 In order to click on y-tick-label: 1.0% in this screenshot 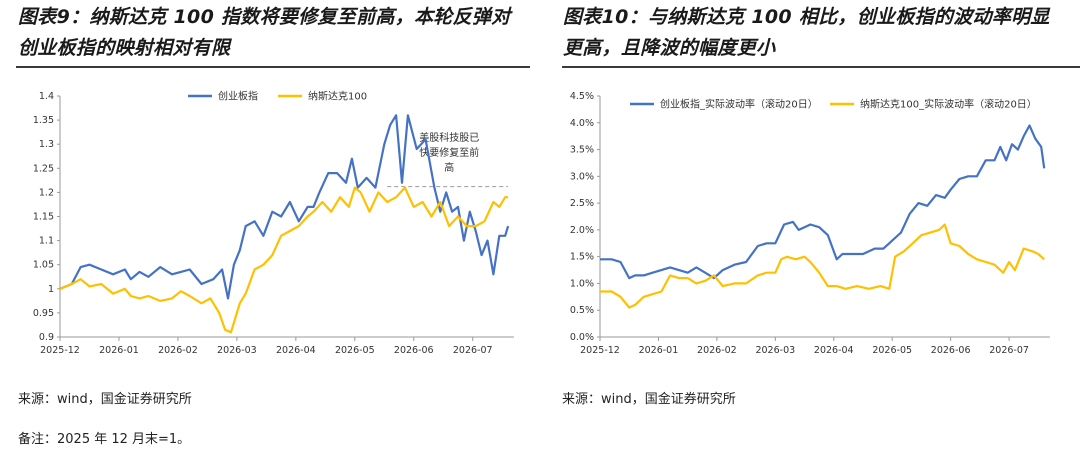, I will do `click(582, 283)`.